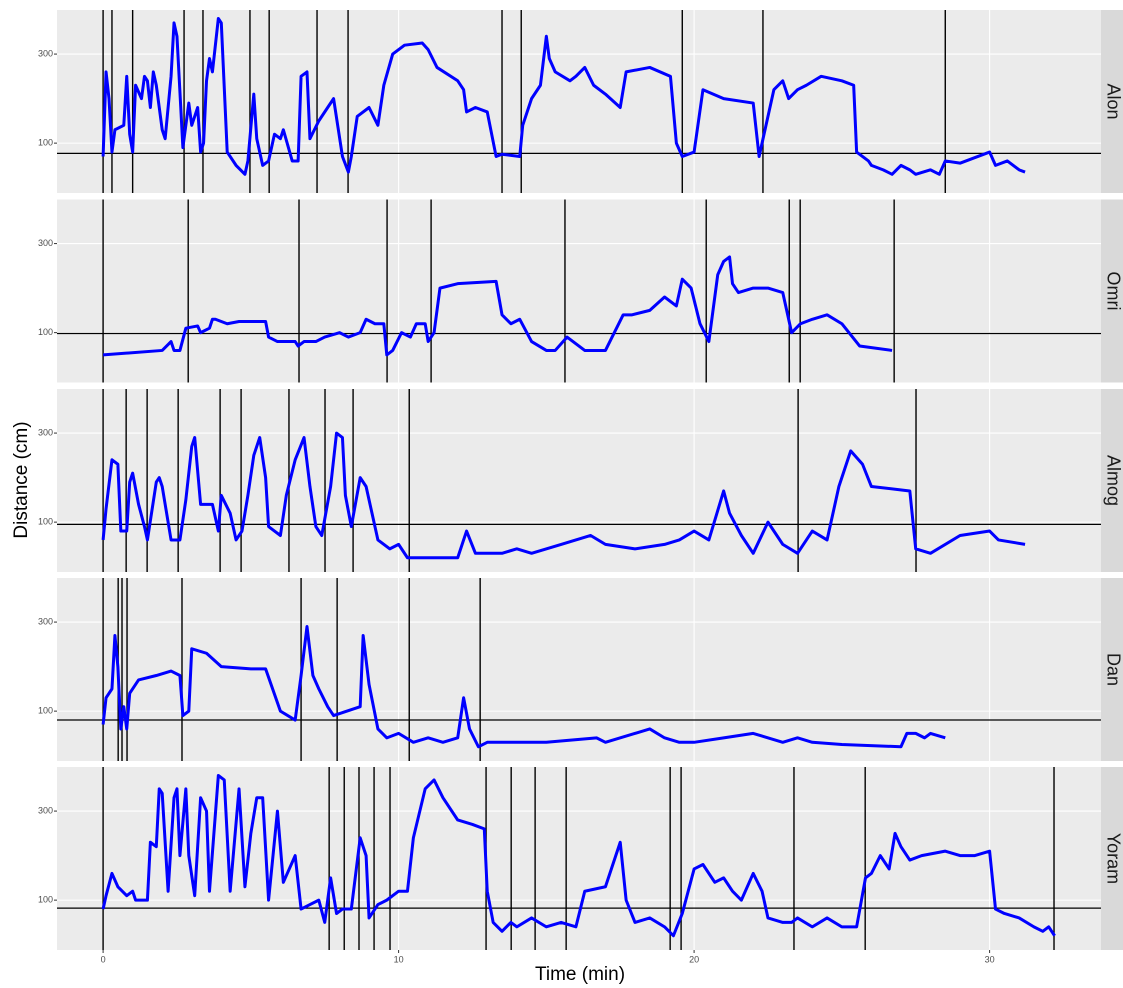 This screenshot has width=1123, height=988. Describe the element at coordinates (694, 959) in the screenshot. I see `x-tick-label: 20` at that location.